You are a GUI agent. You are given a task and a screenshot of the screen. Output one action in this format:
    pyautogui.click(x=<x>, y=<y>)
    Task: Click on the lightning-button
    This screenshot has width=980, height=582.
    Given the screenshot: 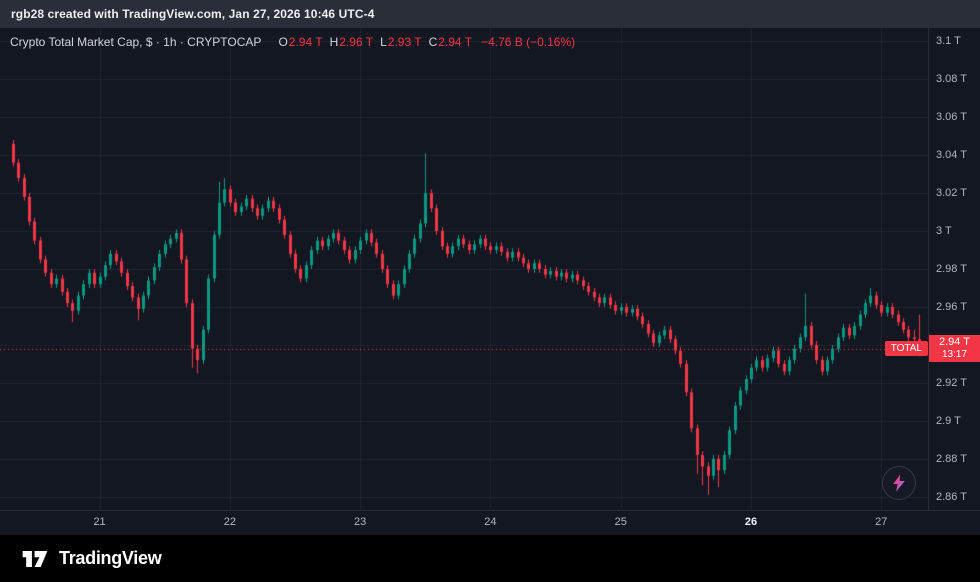 What is the action you would take?
    pyautogui.click(x=899, y=483)
    